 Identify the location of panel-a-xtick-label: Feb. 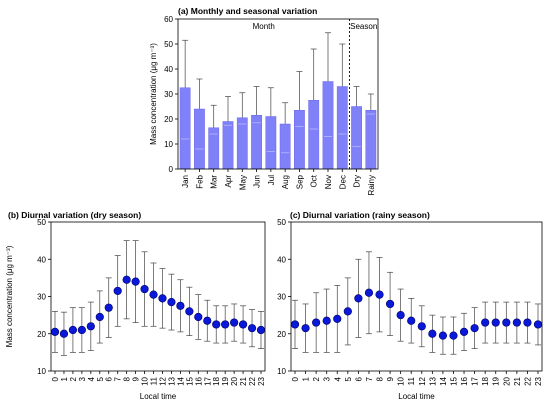
(199, 181).